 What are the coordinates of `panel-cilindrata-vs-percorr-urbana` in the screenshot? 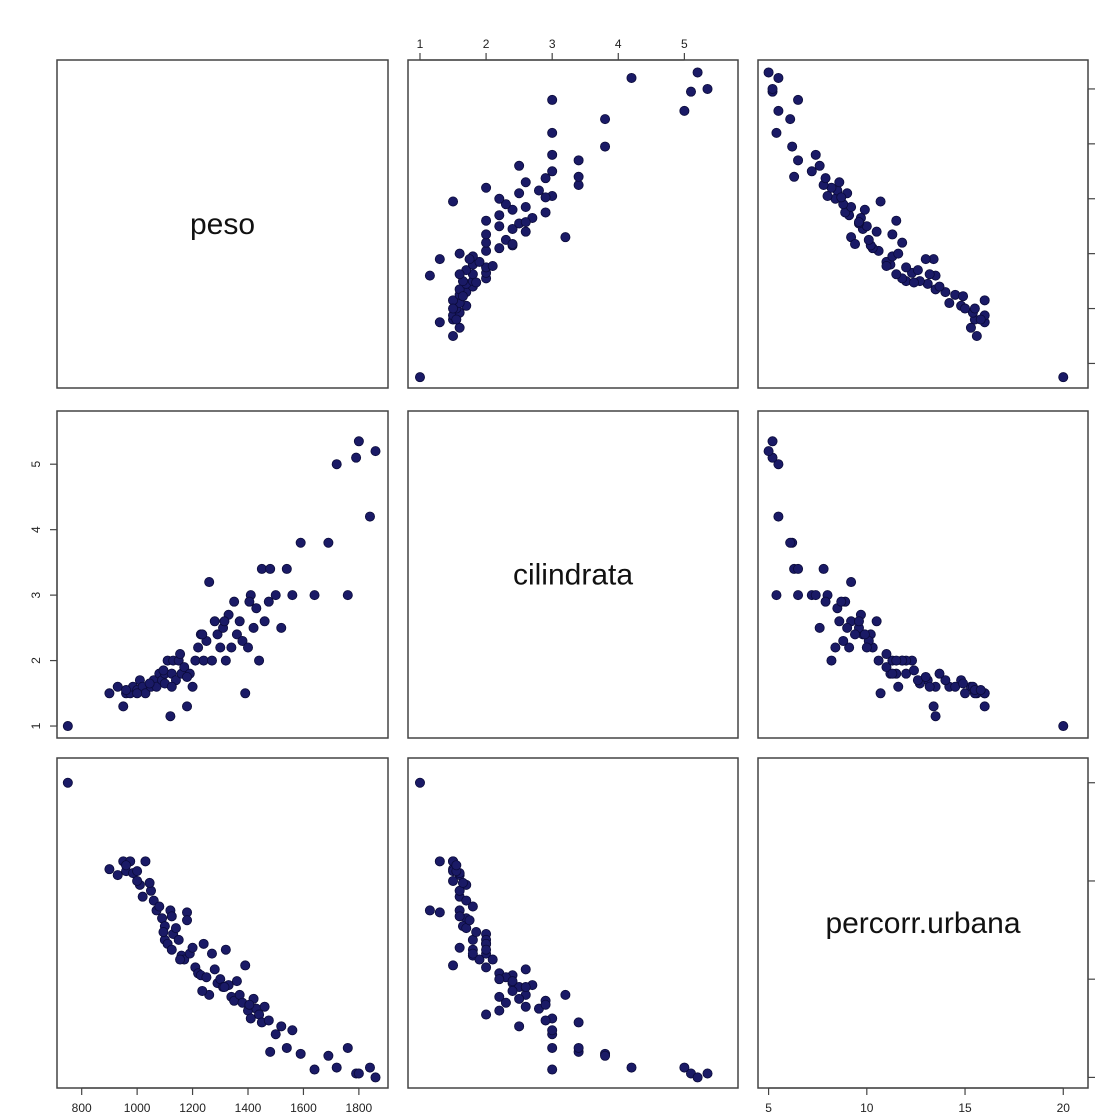 It's located at (923, 574).